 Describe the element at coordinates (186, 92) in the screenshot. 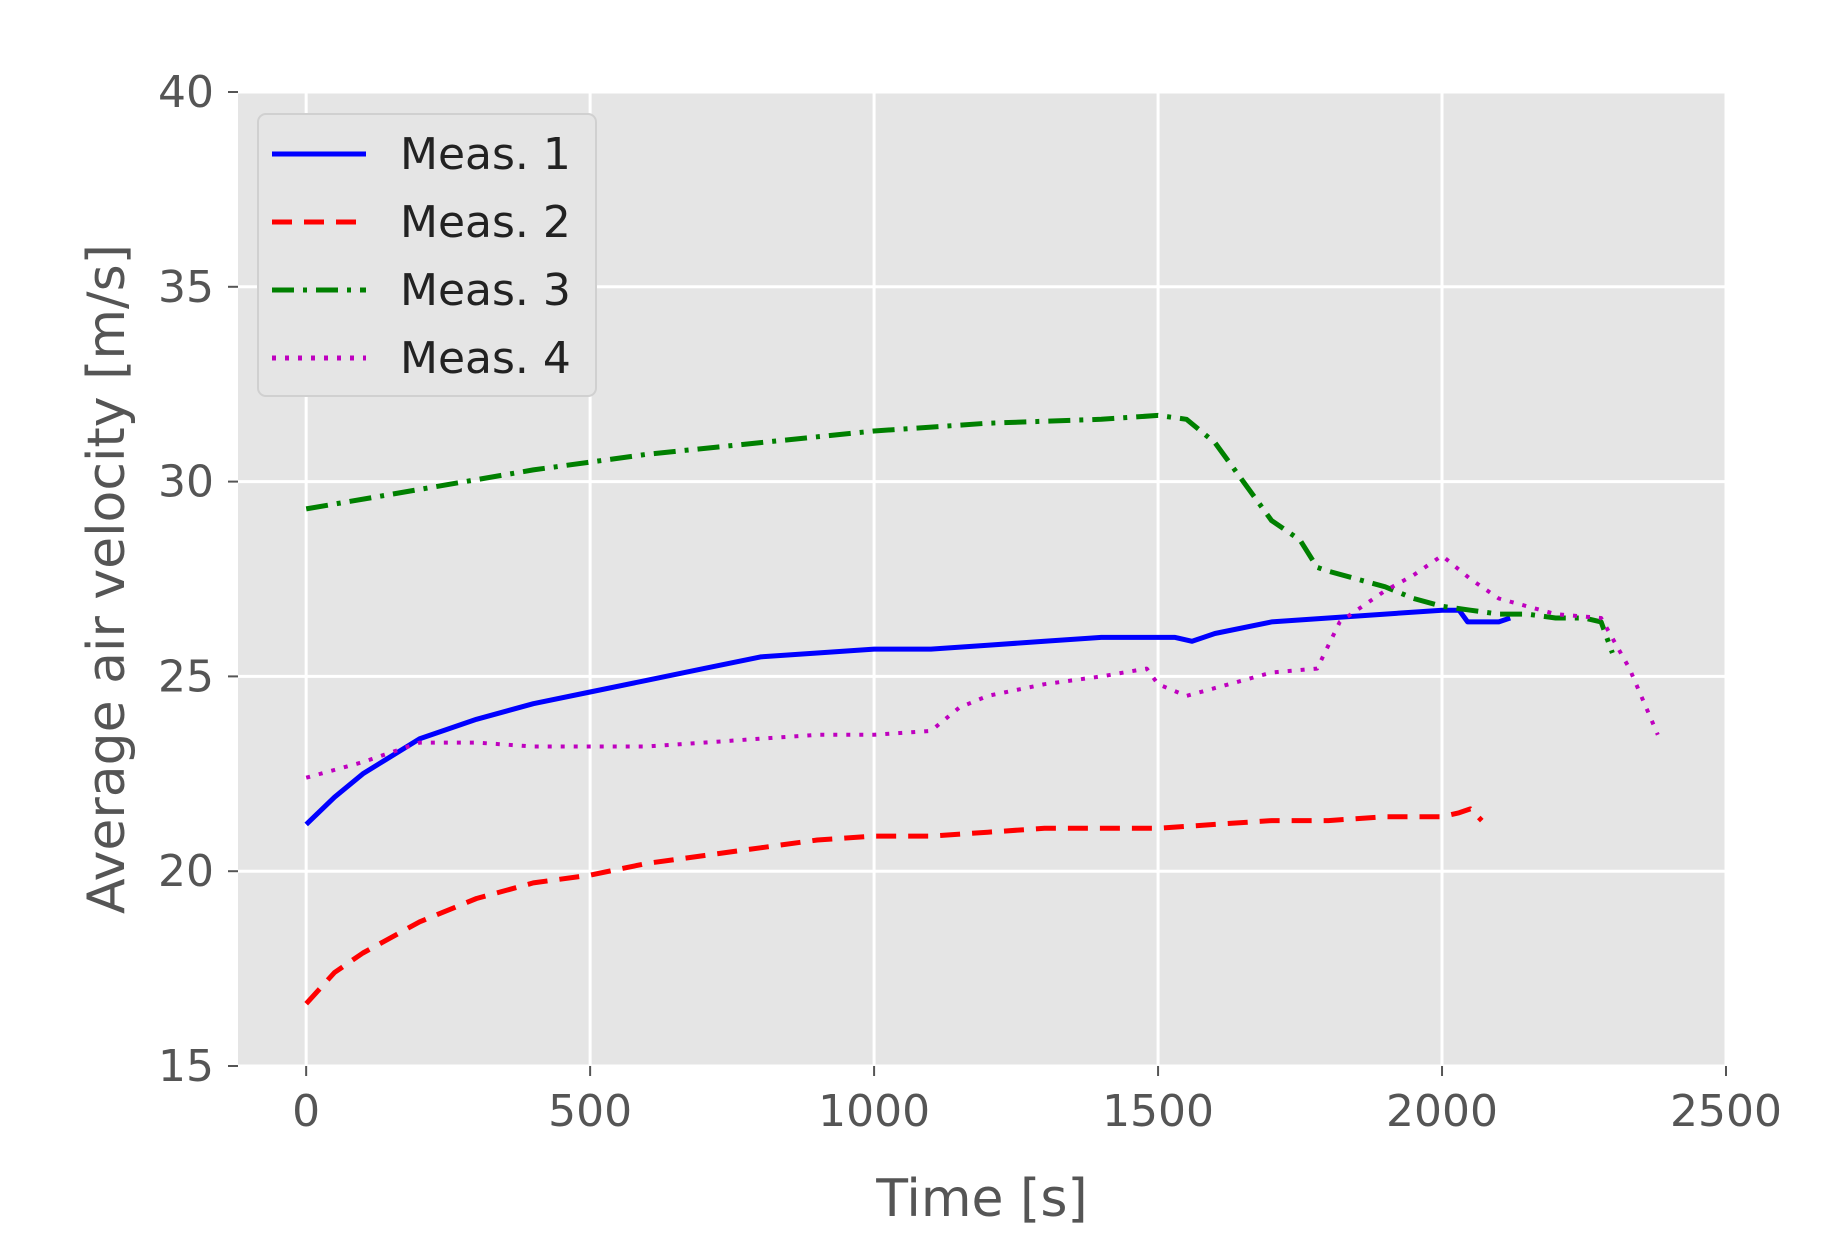

I see `y-tick-label: 40` at that location.